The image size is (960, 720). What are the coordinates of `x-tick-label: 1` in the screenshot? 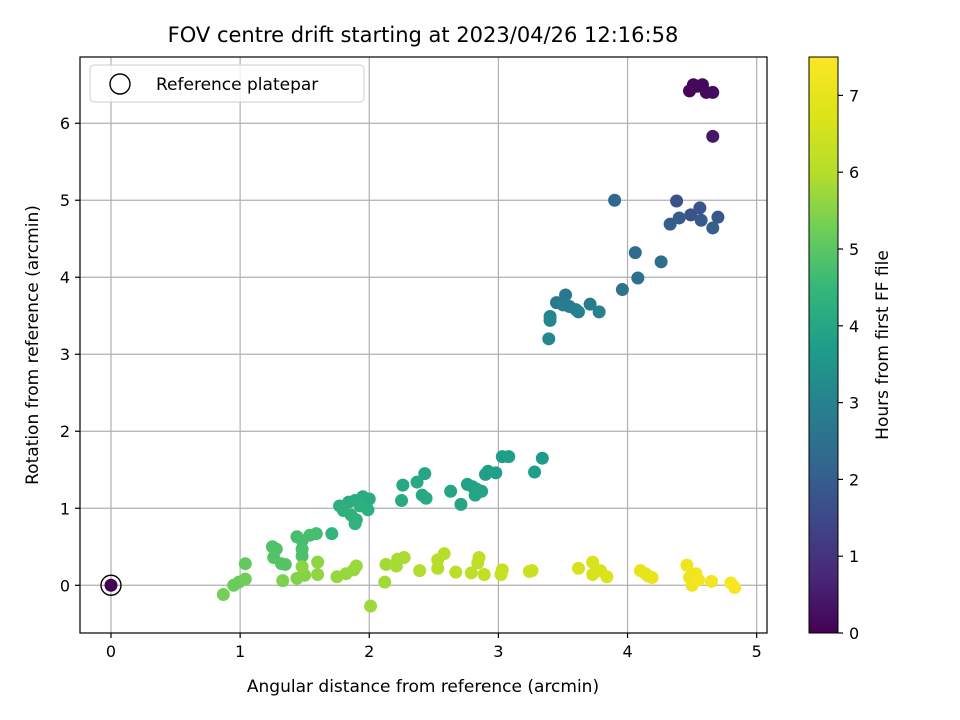 It's located at (240, 651).